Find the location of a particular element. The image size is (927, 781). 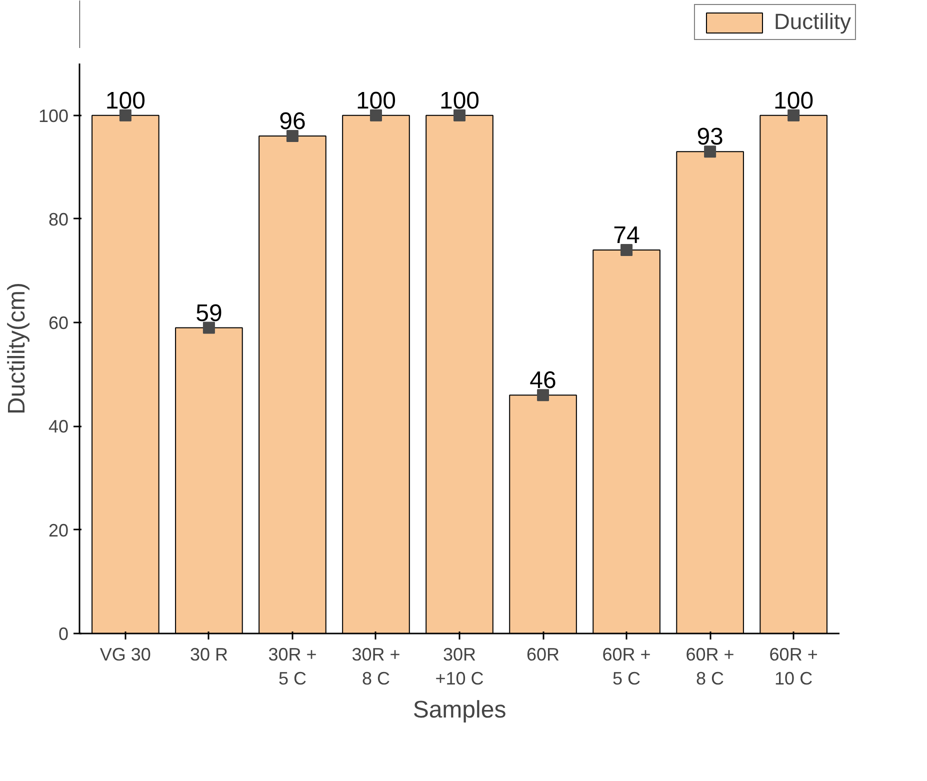

x-axis-title: Samples is located at coordinates (459, 710).